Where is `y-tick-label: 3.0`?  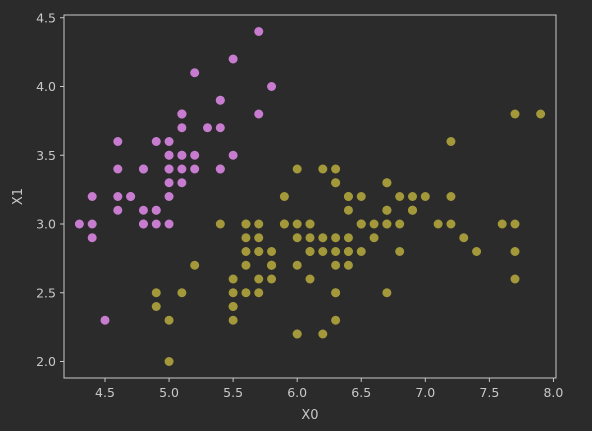 y-tick-label: 3.0 is located at coordinates (46, 224).